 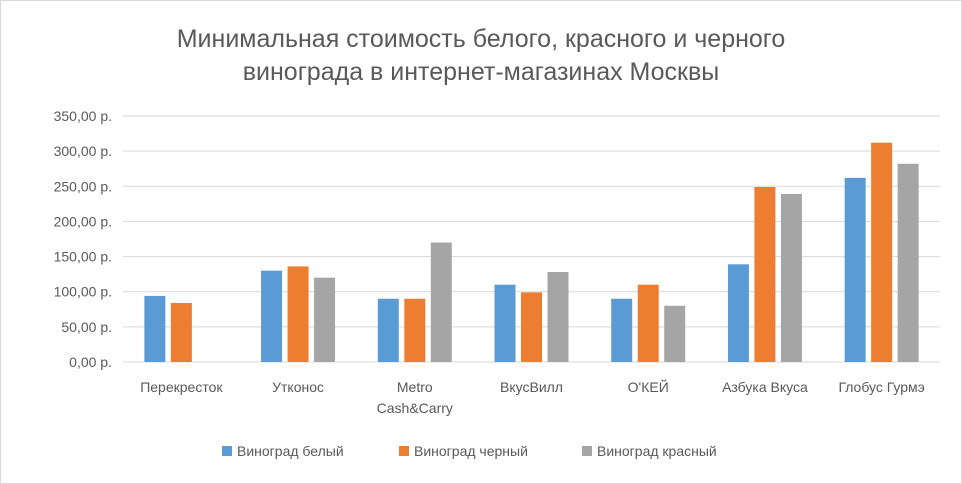 What do you see at coordinates (86, 327) in the screenshot?
I see `y-tick-label: 50,00 р.` at bounding box center [86, 327].